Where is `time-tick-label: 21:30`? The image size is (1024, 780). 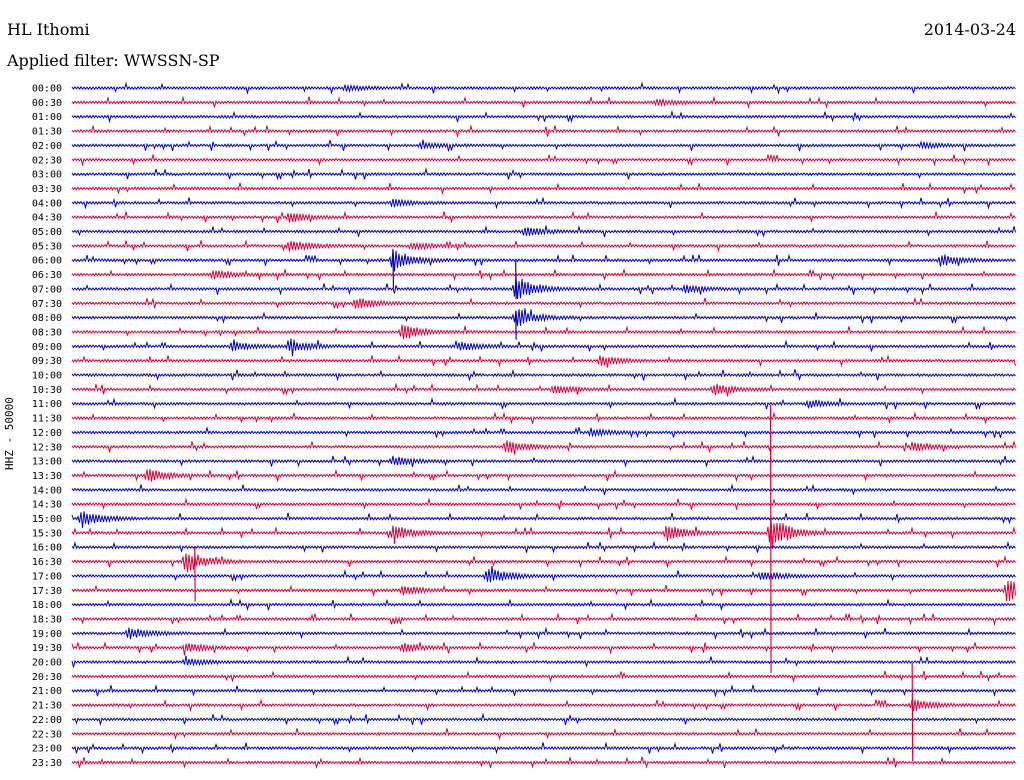 time-tick-label: 21:30 is located at coordinates (47, 706).